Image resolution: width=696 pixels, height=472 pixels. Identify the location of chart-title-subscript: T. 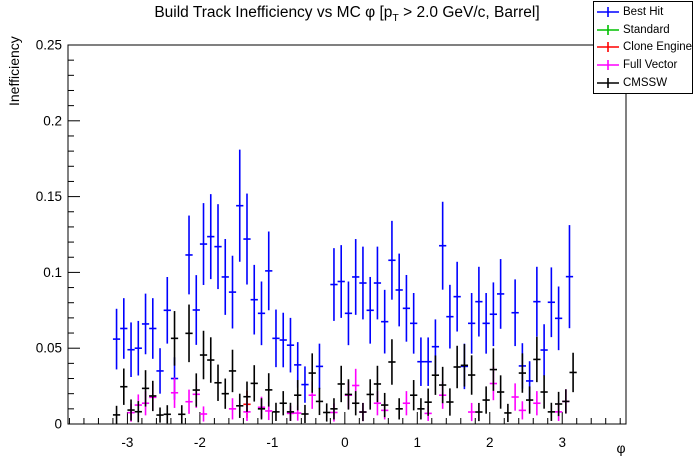
(395, 18).